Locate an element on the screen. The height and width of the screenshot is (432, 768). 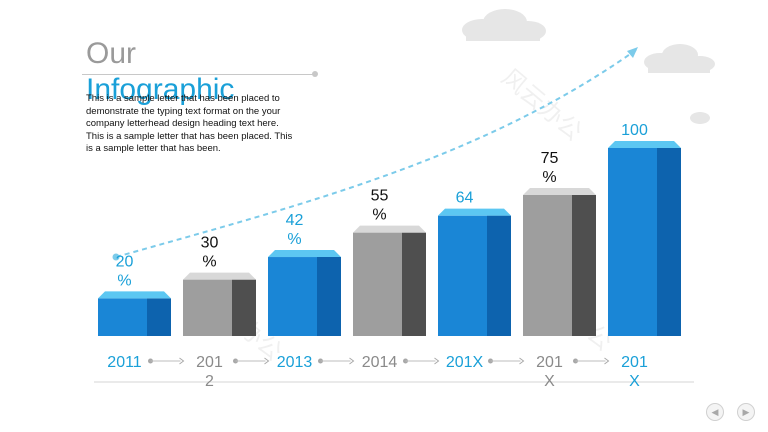
title-our: Our is located at coordinates (111, 53).